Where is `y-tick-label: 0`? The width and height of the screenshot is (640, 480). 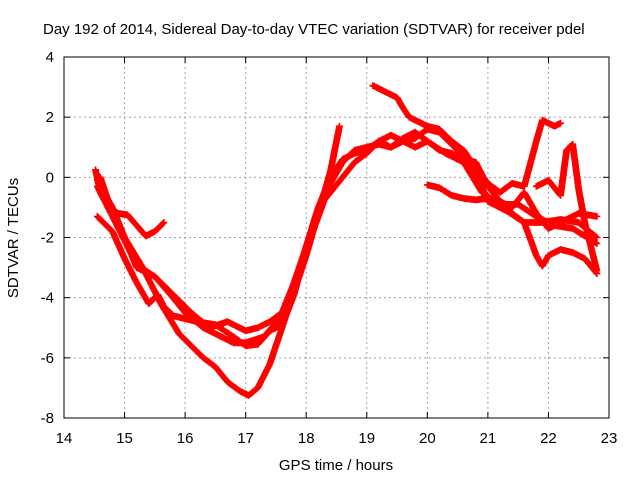
y-tick-label: 0 is located at coordinates (50, 177).